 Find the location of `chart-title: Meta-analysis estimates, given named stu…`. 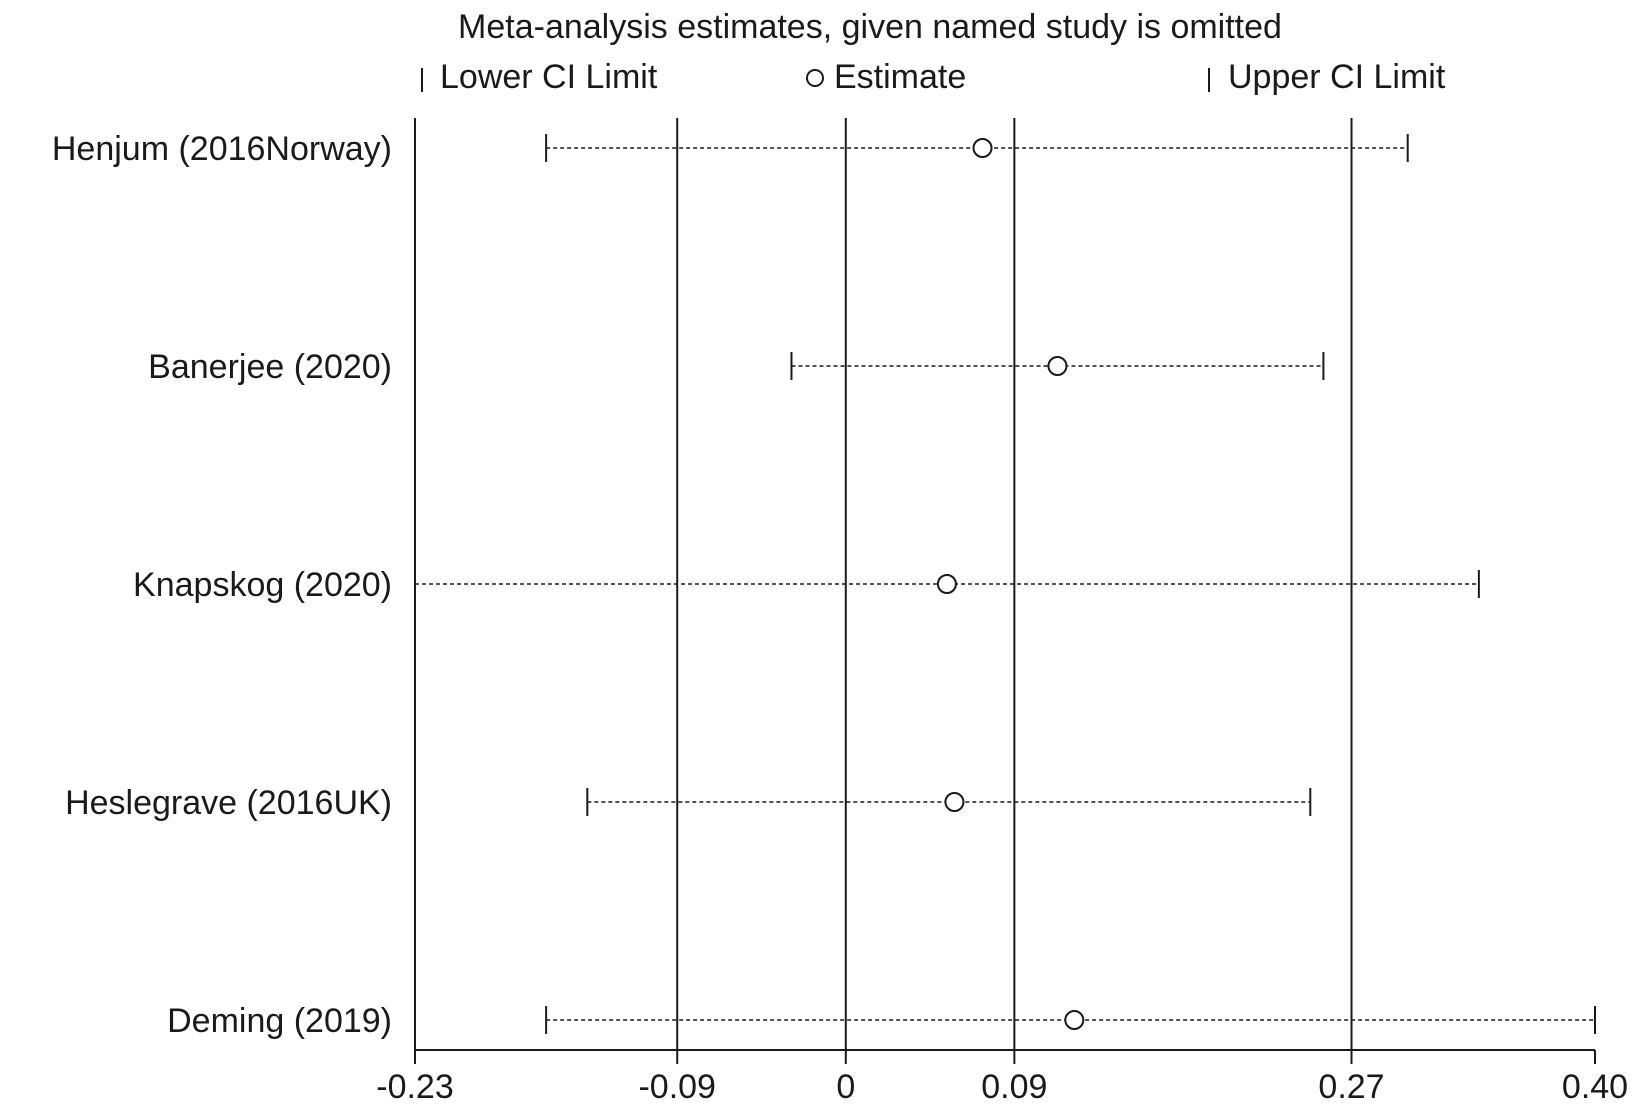

chart-title: Meta-analysis estimates, given named stu… is located at coordinates (870, 27).